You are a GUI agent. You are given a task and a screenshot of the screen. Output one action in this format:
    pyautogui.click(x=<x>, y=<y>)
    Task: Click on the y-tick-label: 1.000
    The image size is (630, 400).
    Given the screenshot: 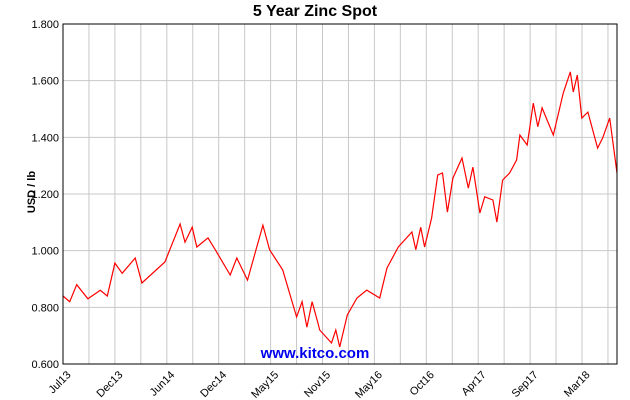 What is the action you would take?
    pyautogui.click(x=45, y=252)
    